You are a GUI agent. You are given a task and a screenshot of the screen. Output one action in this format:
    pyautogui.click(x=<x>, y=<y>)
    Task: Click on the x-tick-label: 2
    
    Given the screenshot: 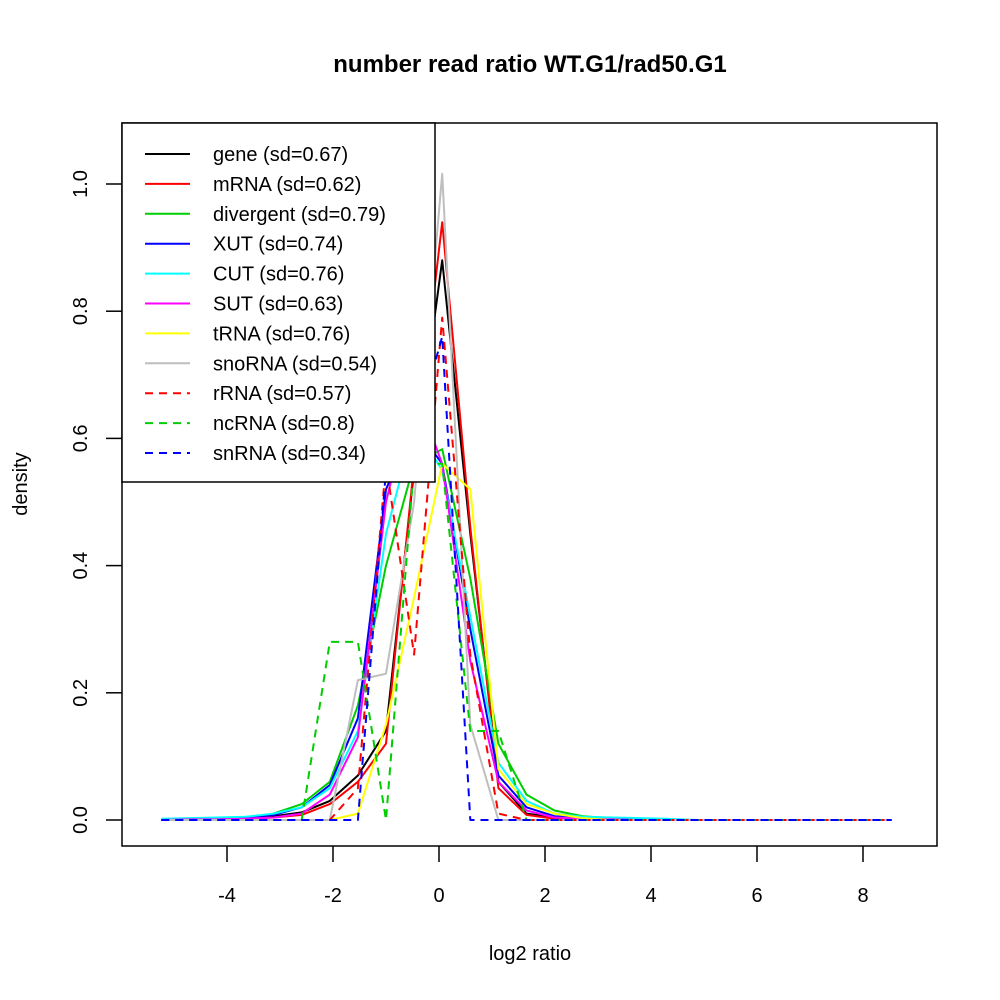 What is the action you would take?
    pyautogui.click(x=544, y=896)
    